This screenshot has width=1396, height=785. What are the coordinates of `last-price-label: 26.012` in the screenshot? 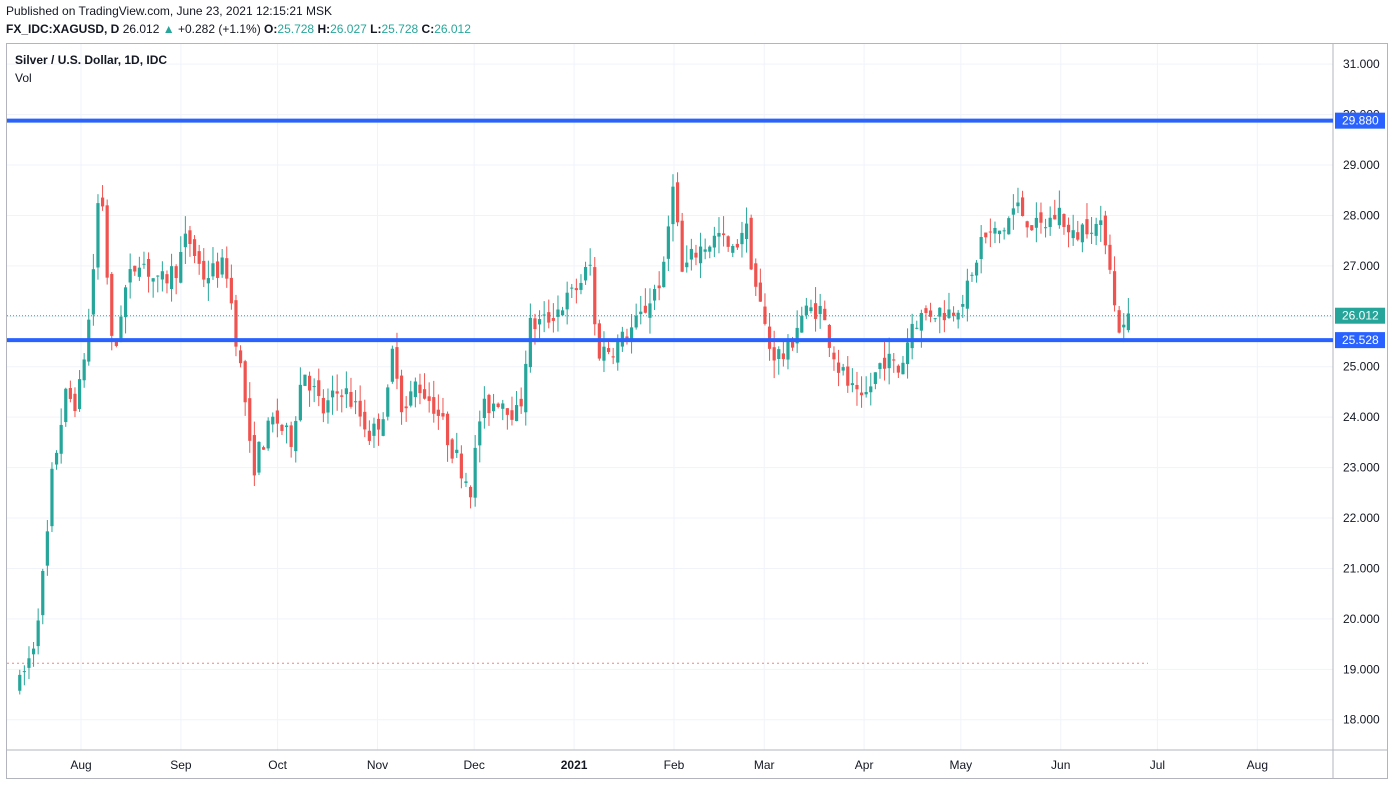 It's located at (1360, 316).